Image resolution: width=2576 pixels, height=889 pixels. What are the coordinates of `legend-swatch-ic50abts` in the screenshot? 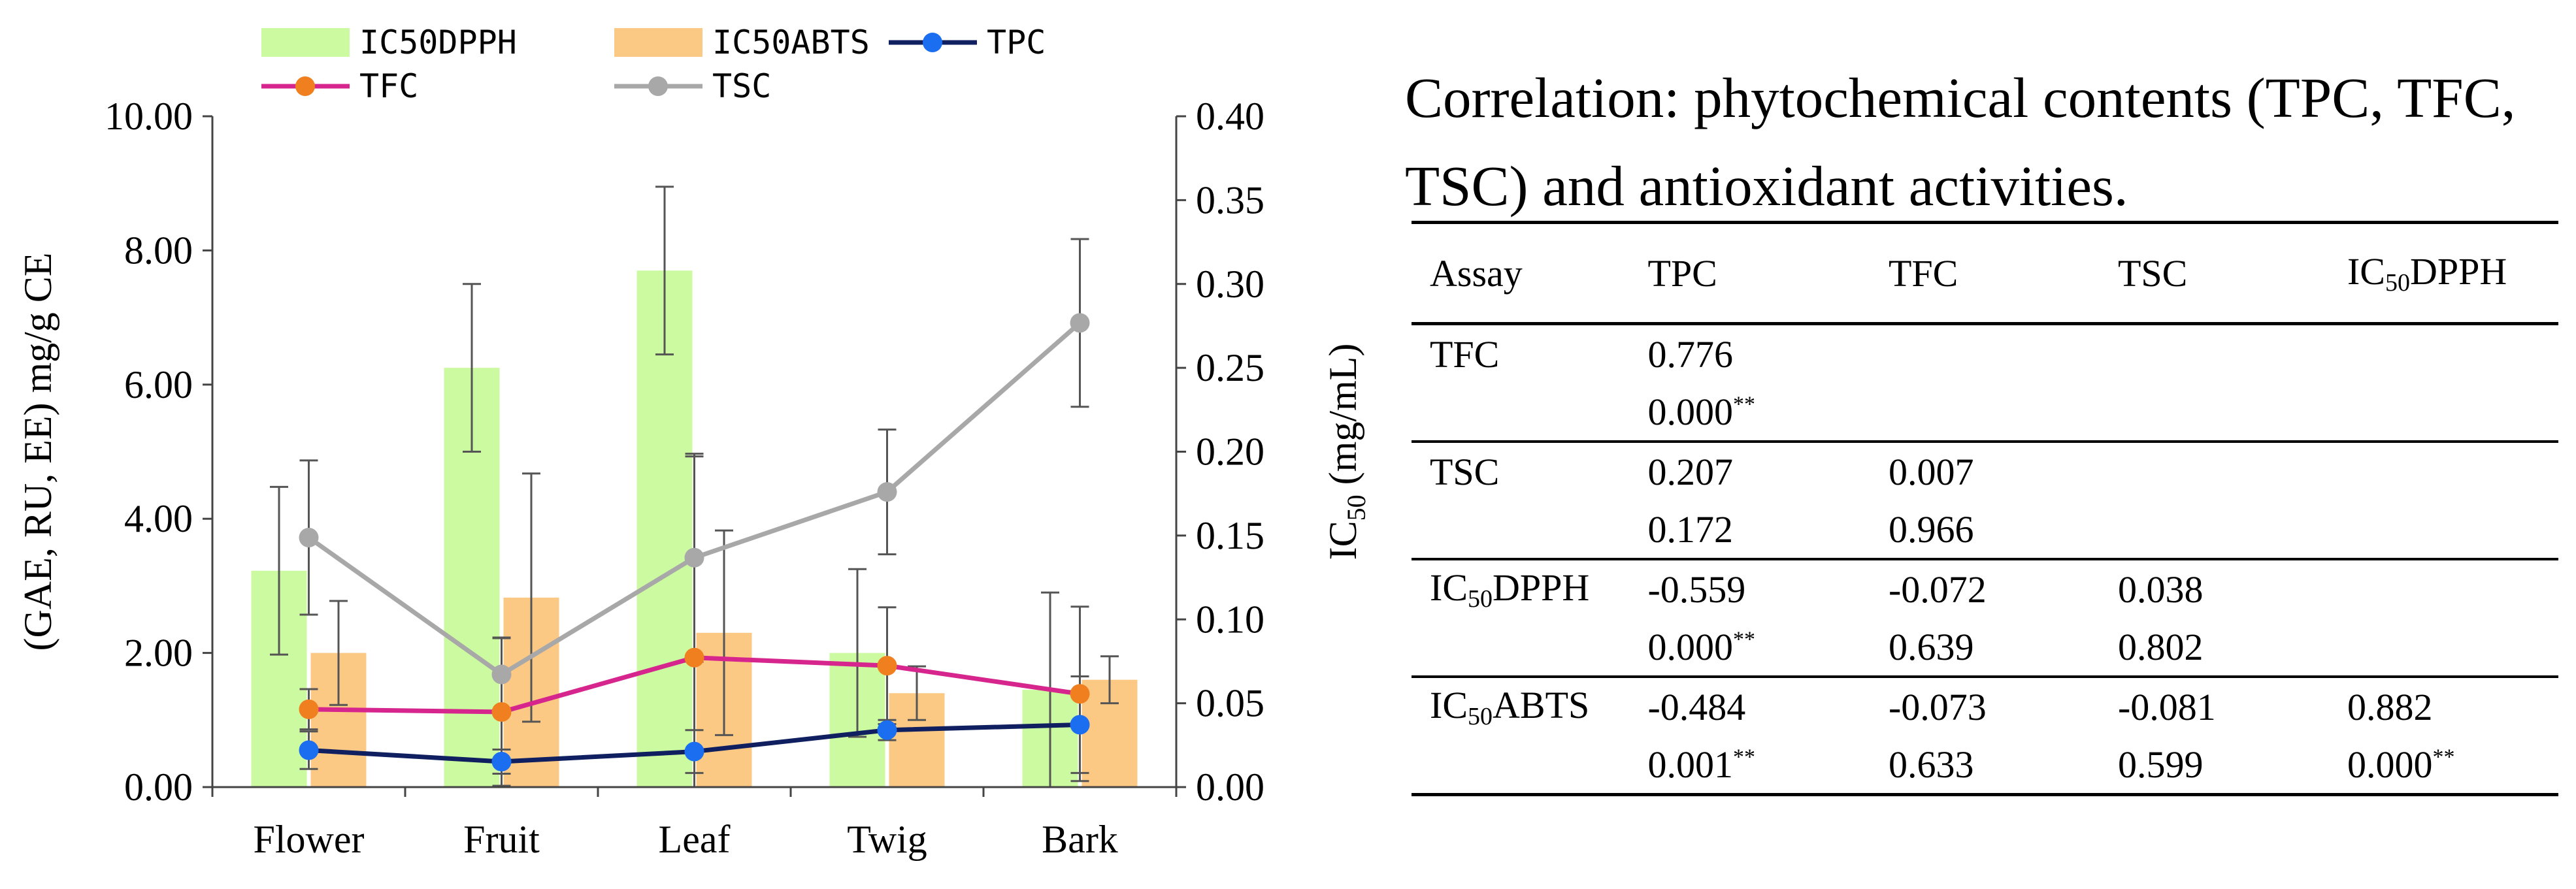 It's located at (658, 42).